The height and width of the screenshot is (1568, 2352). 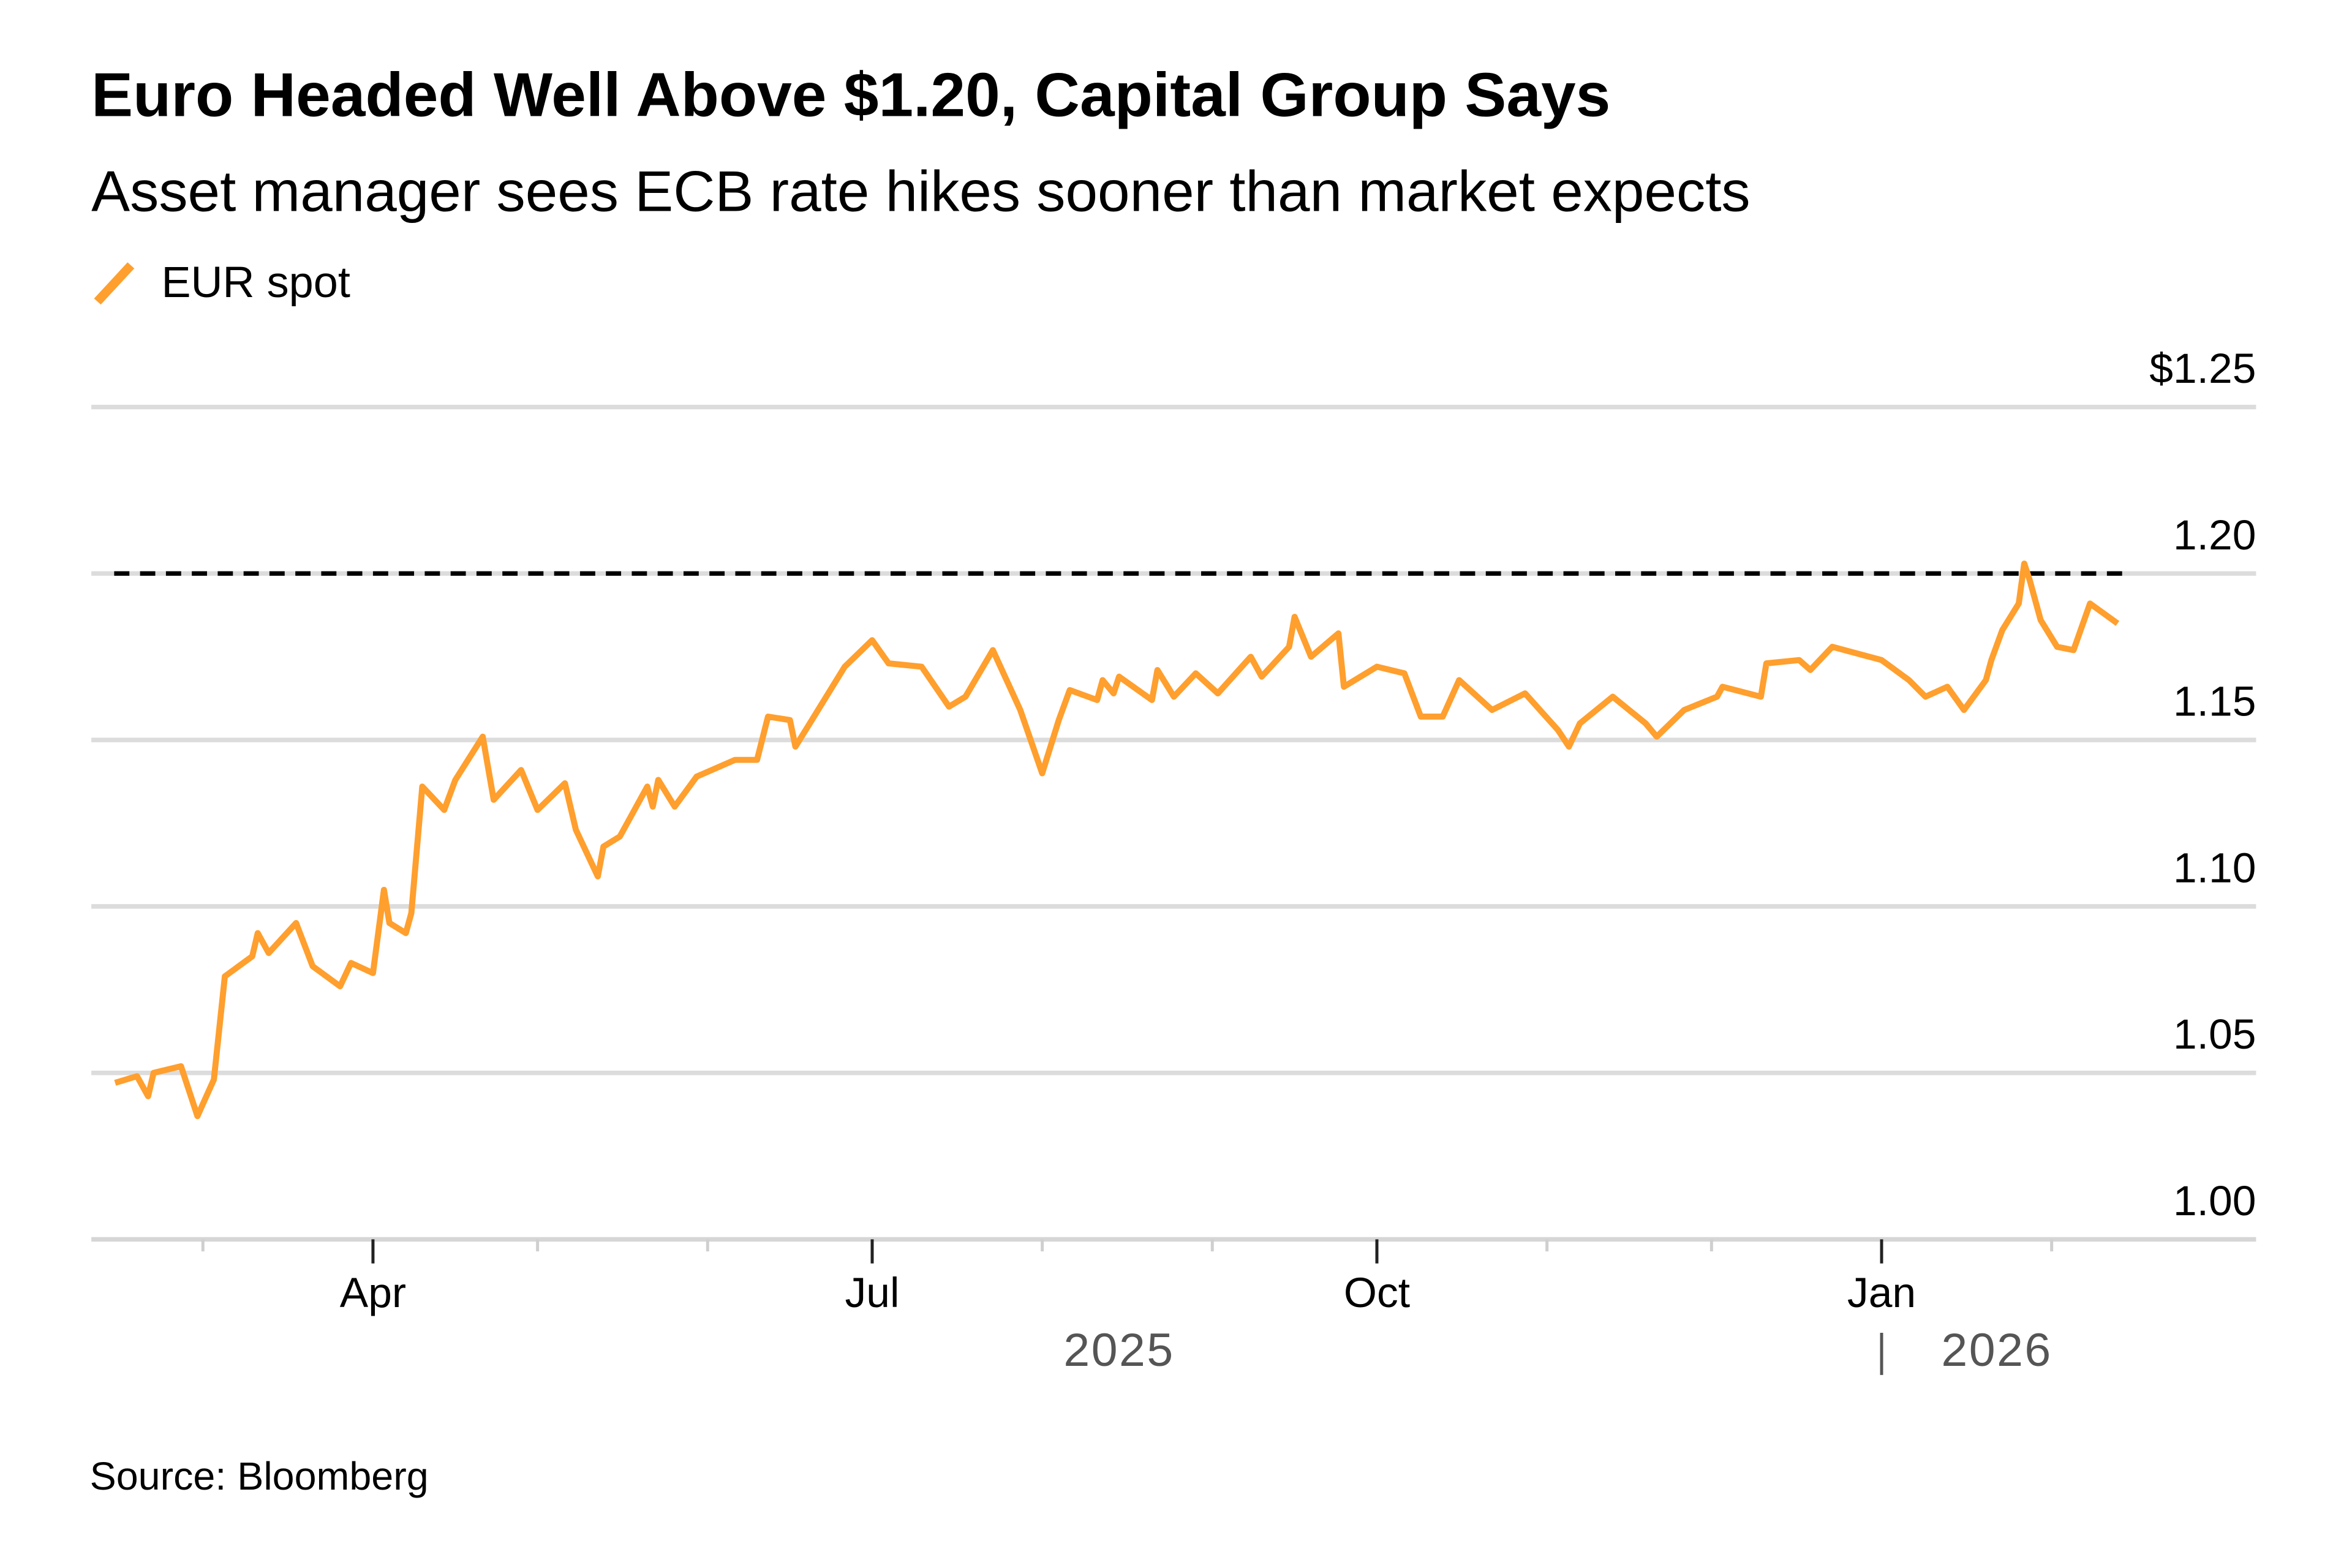 I want to click on y-tick-label: 1.00, so click(x=2215, y=1200).